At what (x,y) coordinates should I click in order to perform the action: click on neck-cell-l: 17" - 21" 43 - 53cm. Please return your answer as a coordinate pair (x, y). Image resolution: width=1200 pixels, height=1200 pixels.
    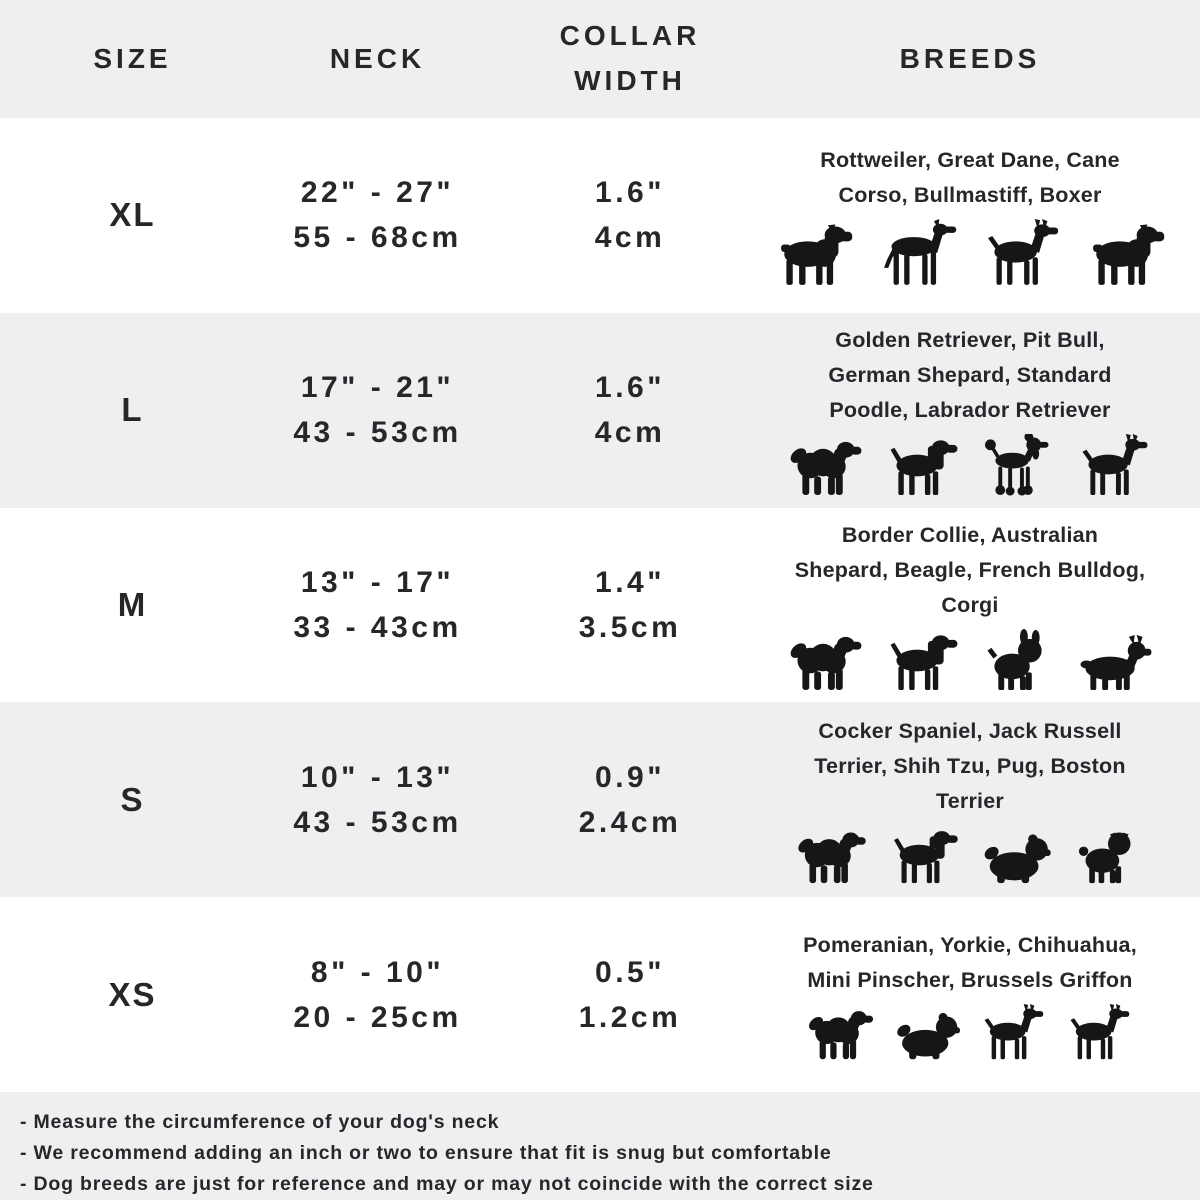
    Looking at the image, I should click on (377, 410).